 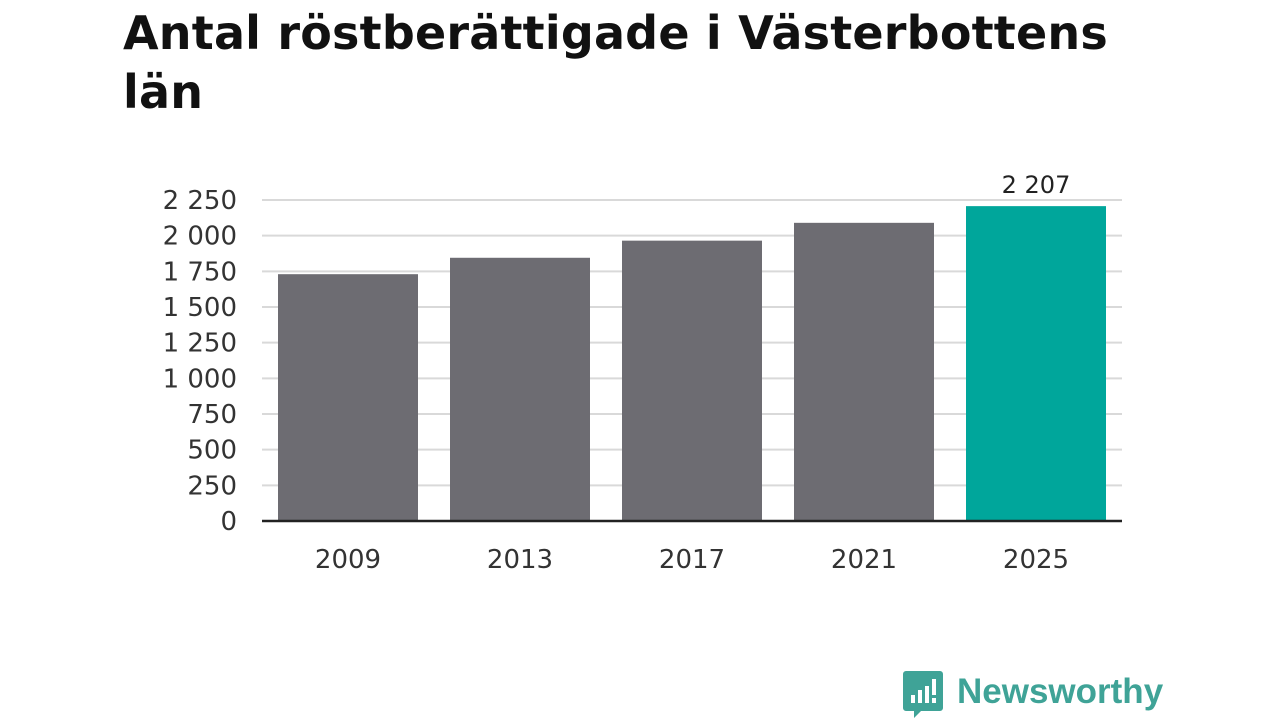 I want to click on x-axis-ticks: 2009 2013 2017 2021 2025, so click(x=692, y=560).